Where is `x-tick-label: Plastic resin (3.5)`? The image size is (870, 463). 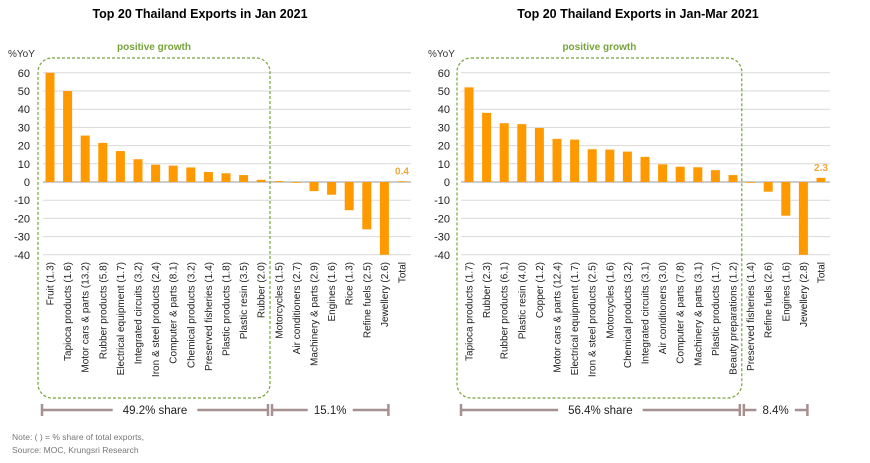
x-tick-label: Plastic resin (3.5) is located at coordinates (244, 300).